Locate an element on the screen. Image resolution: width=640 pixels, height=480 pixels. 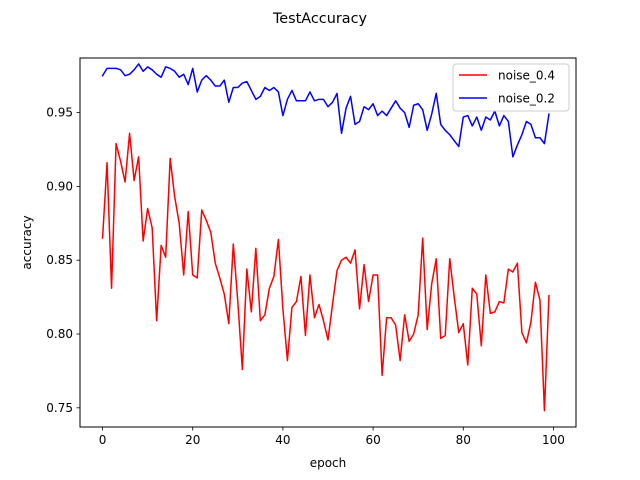
chart-title: TestAccuracy is located at coordinates (320, 19).